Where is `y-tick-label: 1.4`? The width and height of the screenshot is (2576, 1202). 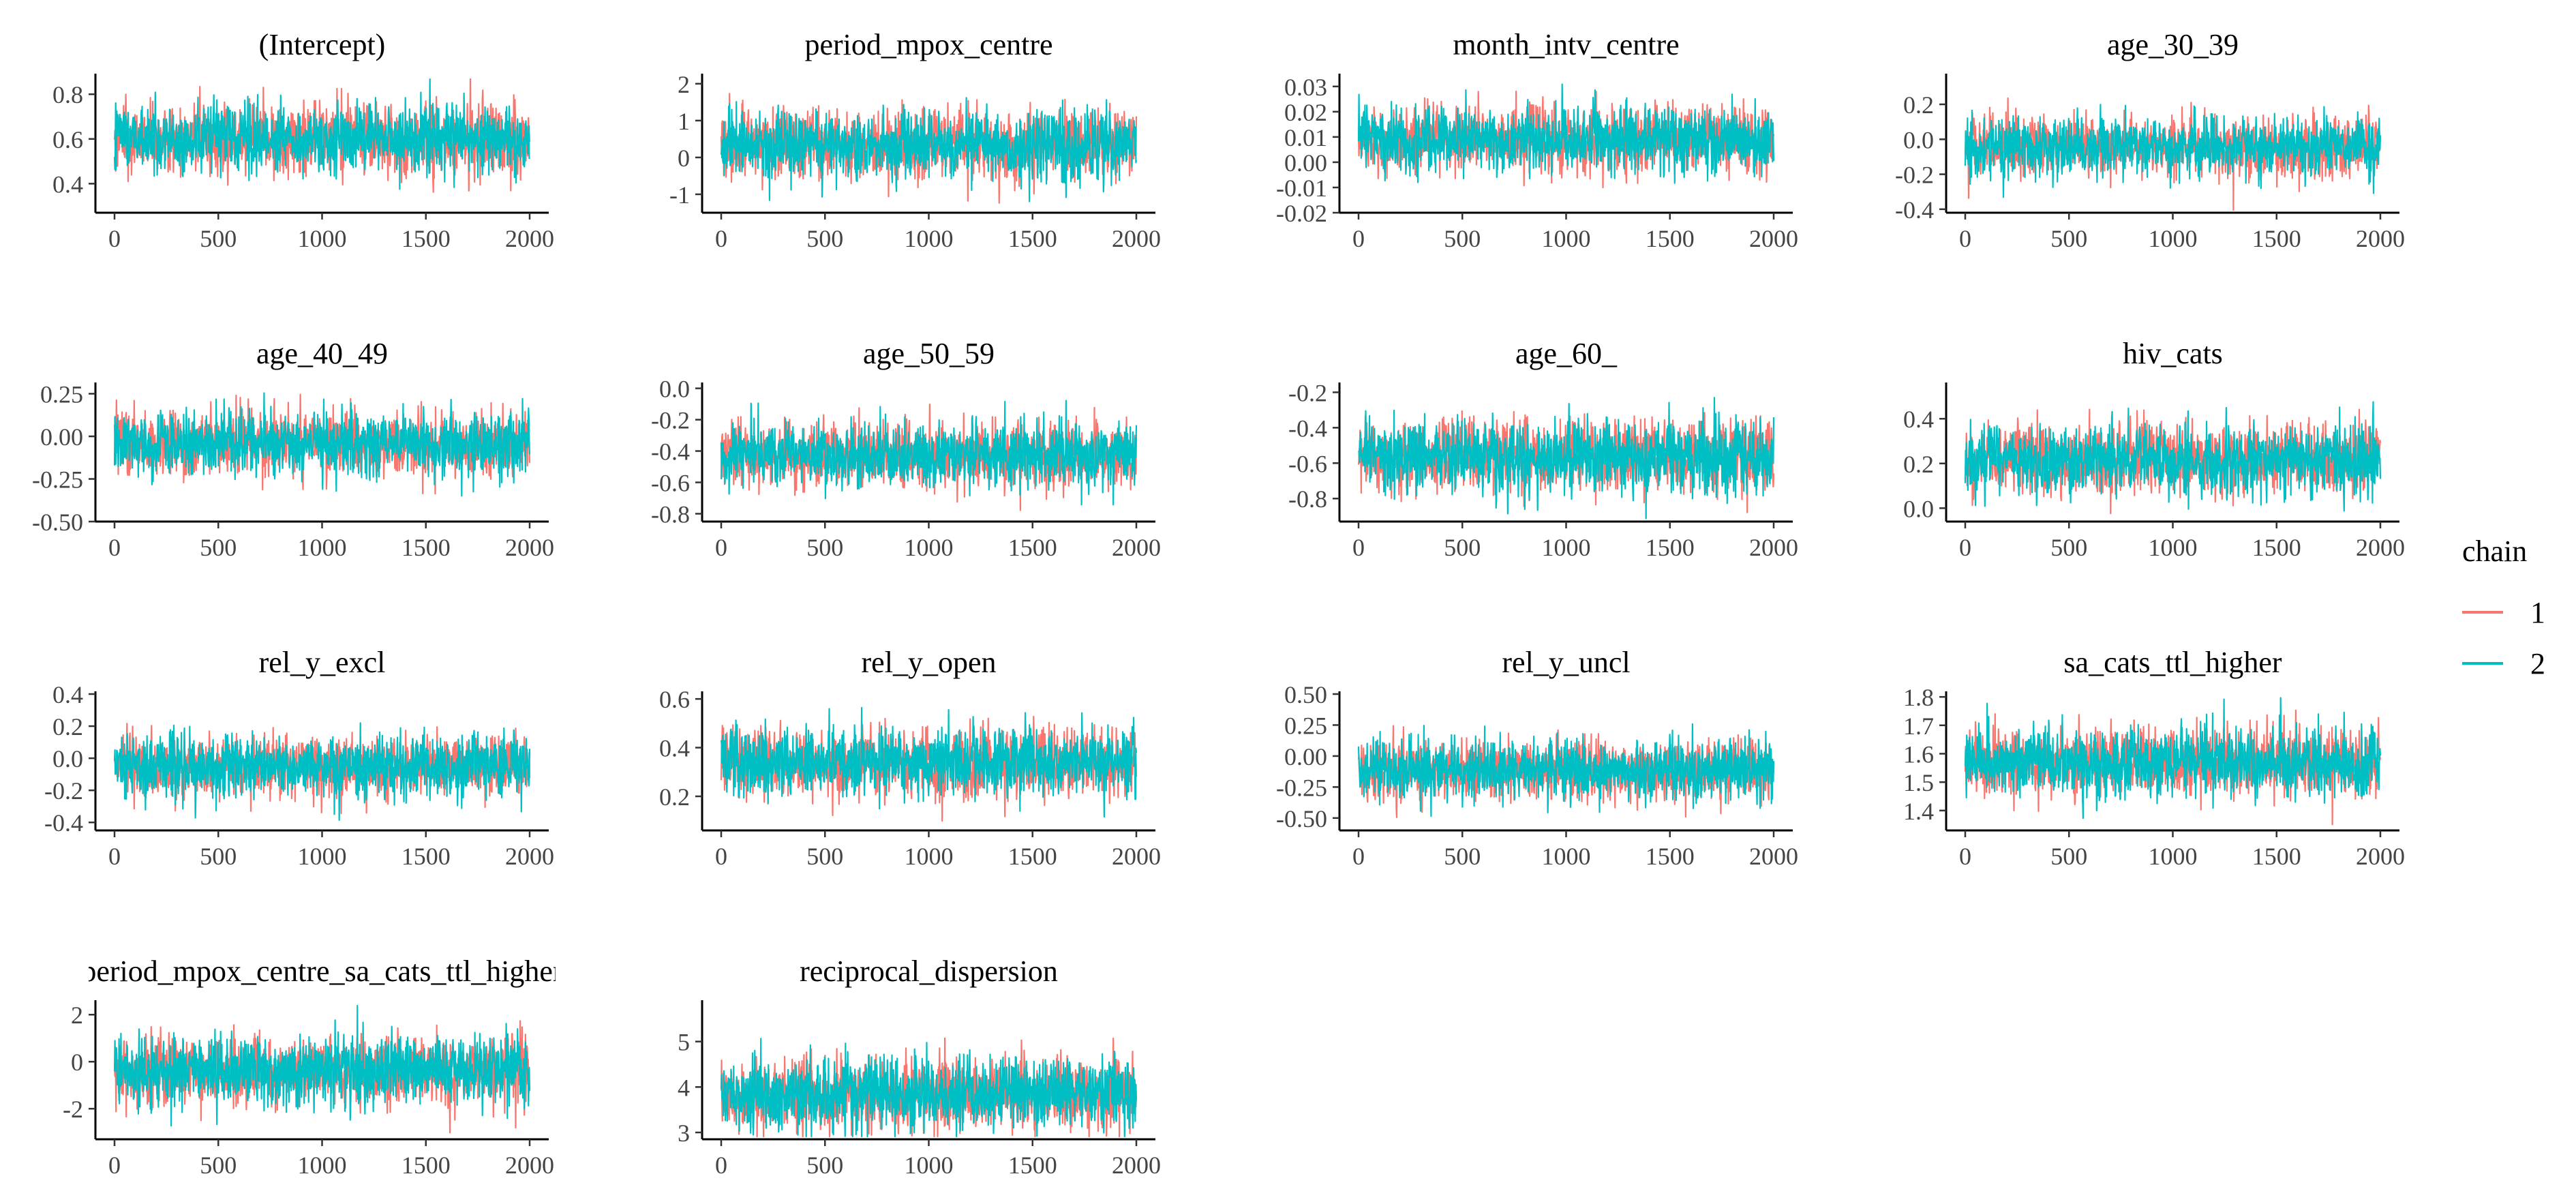
y-tick-label: 1.4 is located at coordinates (1919, 811).